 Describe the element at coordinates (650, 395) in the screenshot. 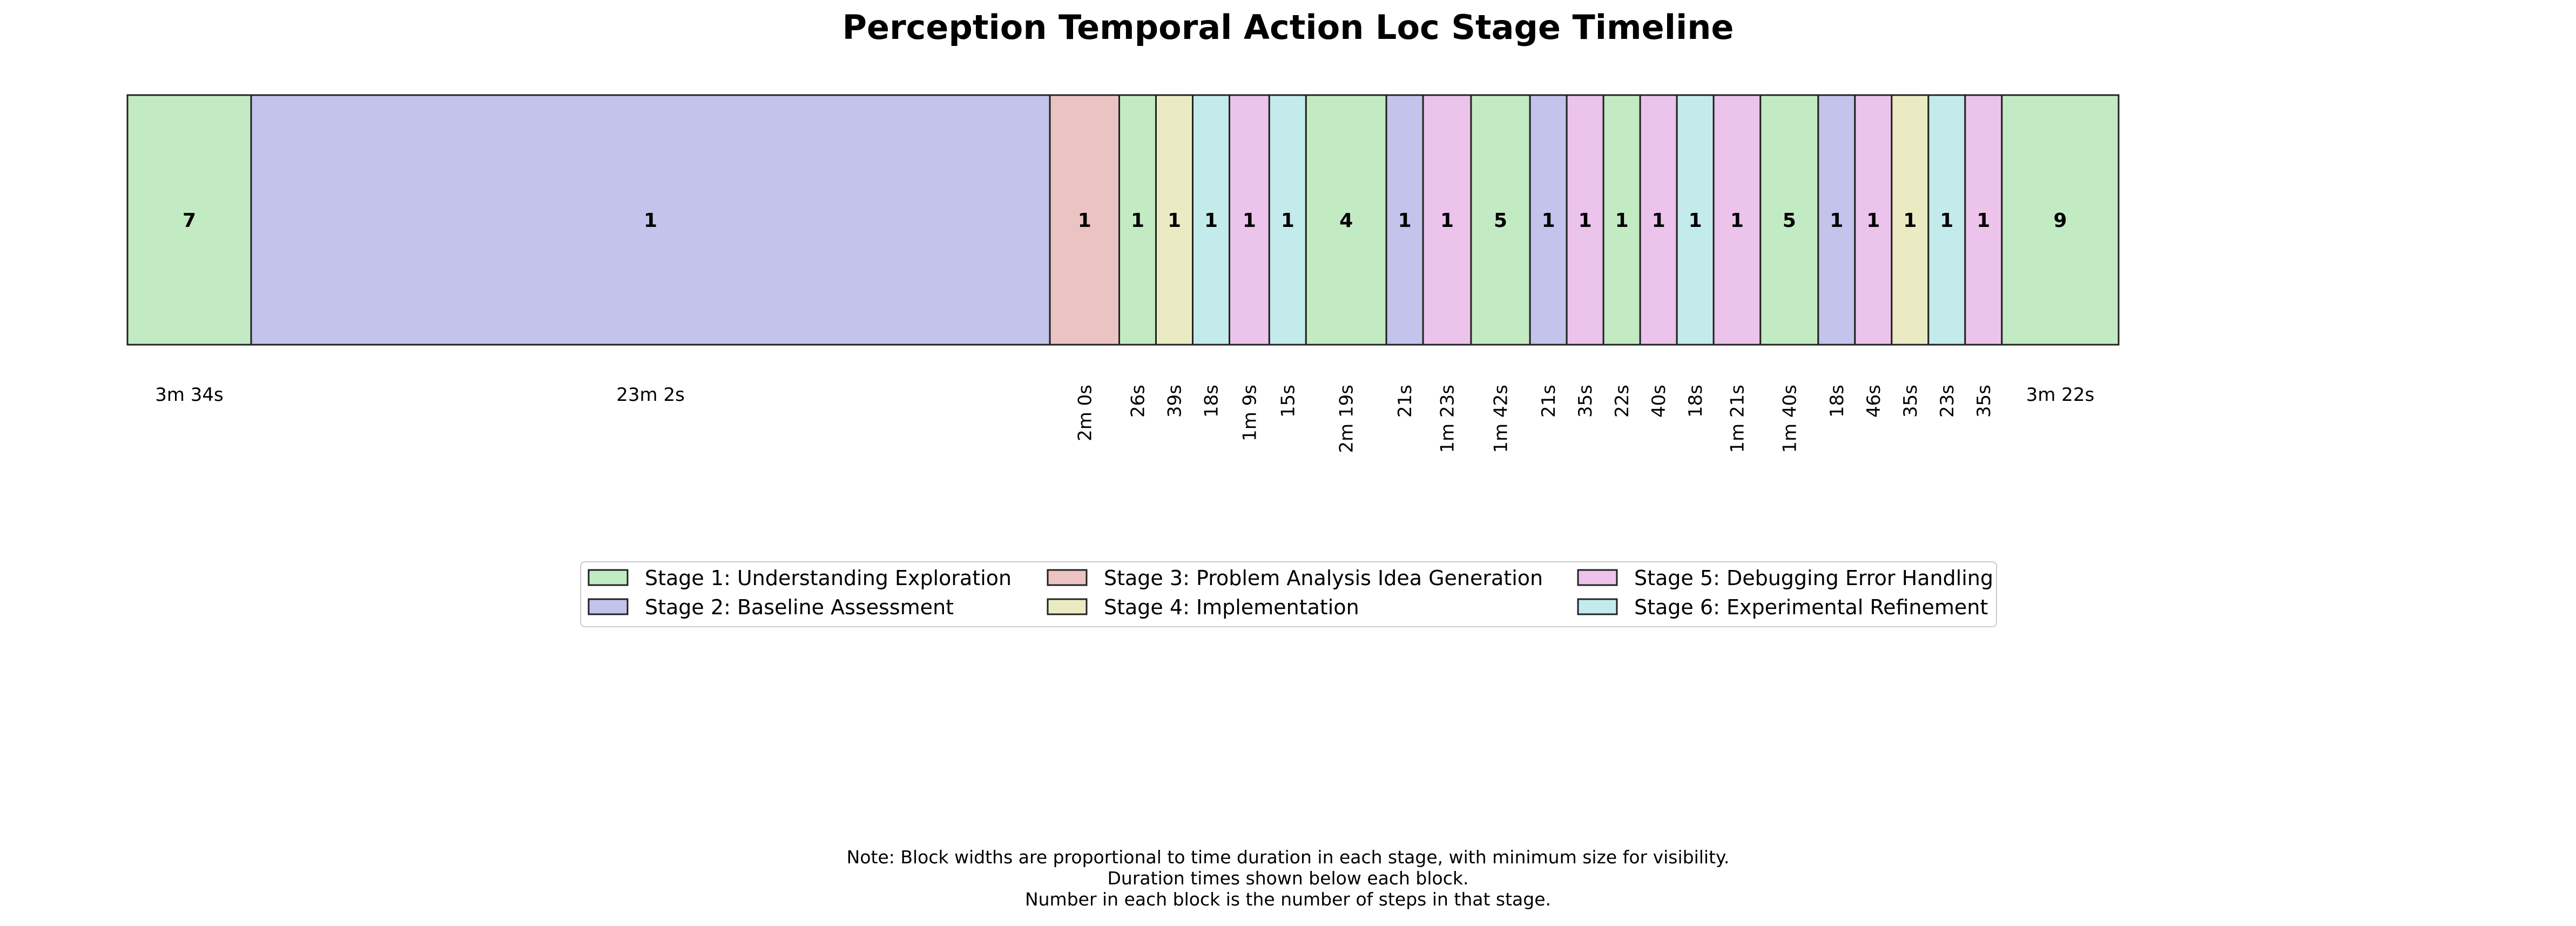

I see `block-duration-label: 23m 2s` at that location.